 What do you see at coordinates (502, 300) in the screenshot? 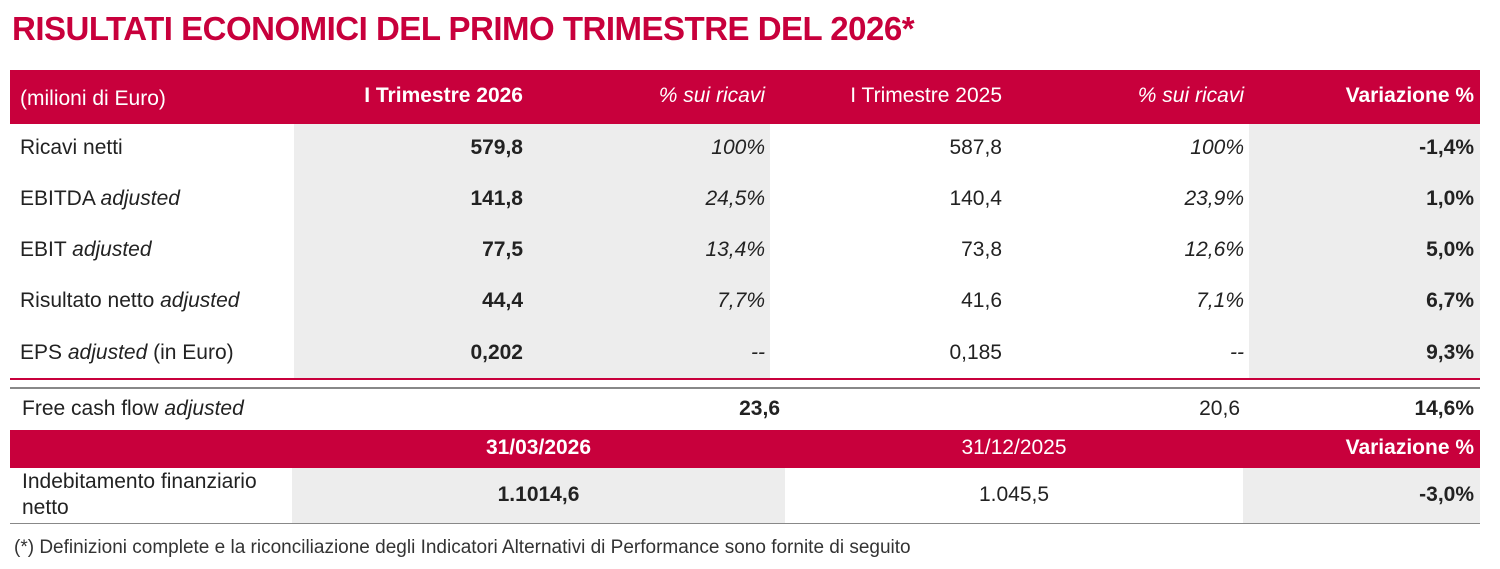
I see `cell-q2026: 44,4` at bounding box center [502, 300].